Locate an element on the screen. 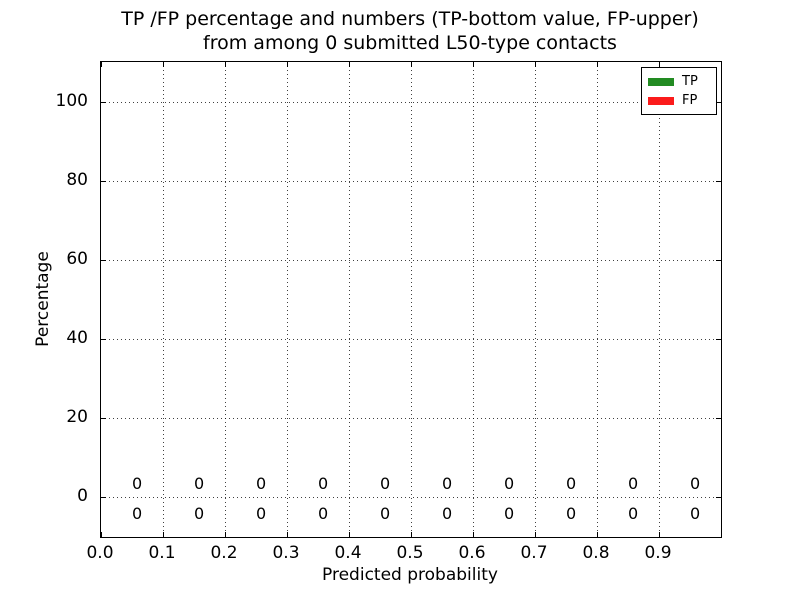 This screenshot has width=800, height=600. legend-label-tp: TP is located at coordinates (690, 81).